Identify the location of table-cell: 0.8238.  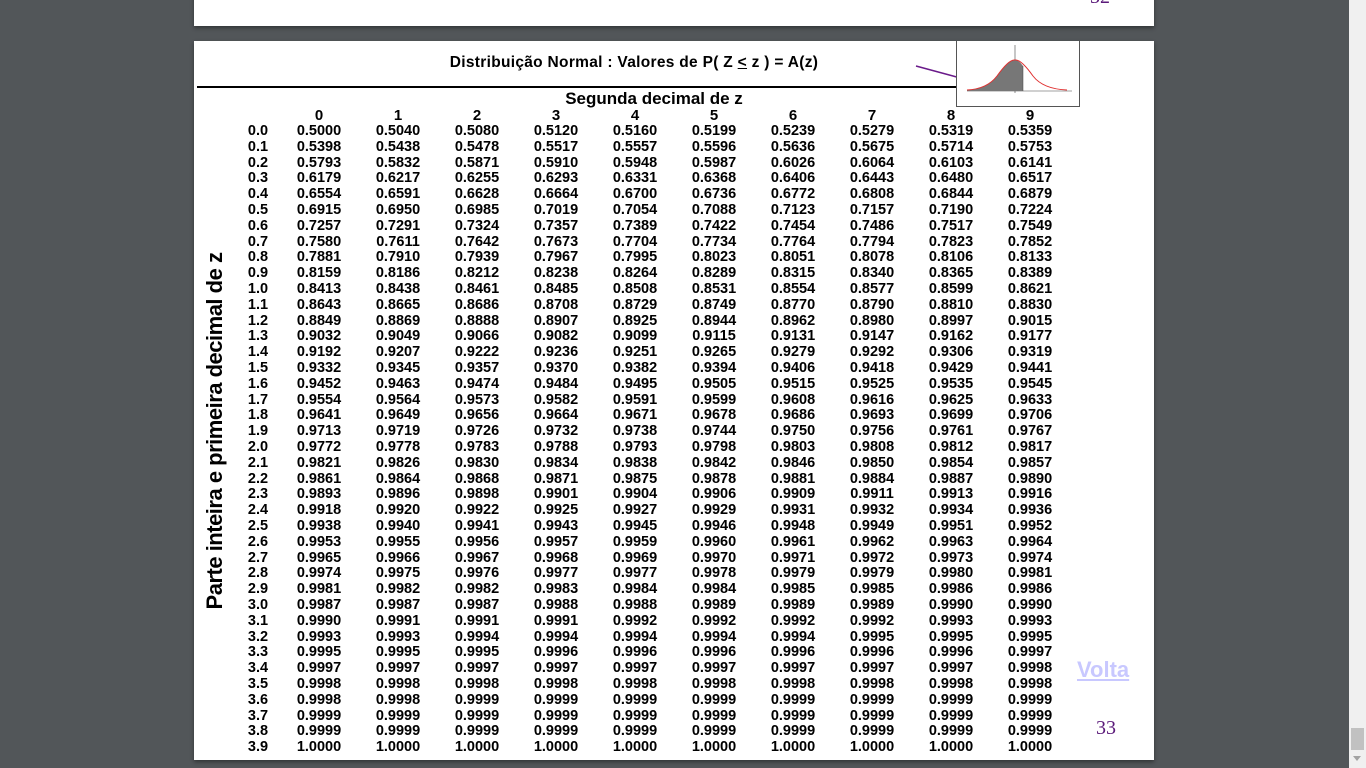
(556, 273).